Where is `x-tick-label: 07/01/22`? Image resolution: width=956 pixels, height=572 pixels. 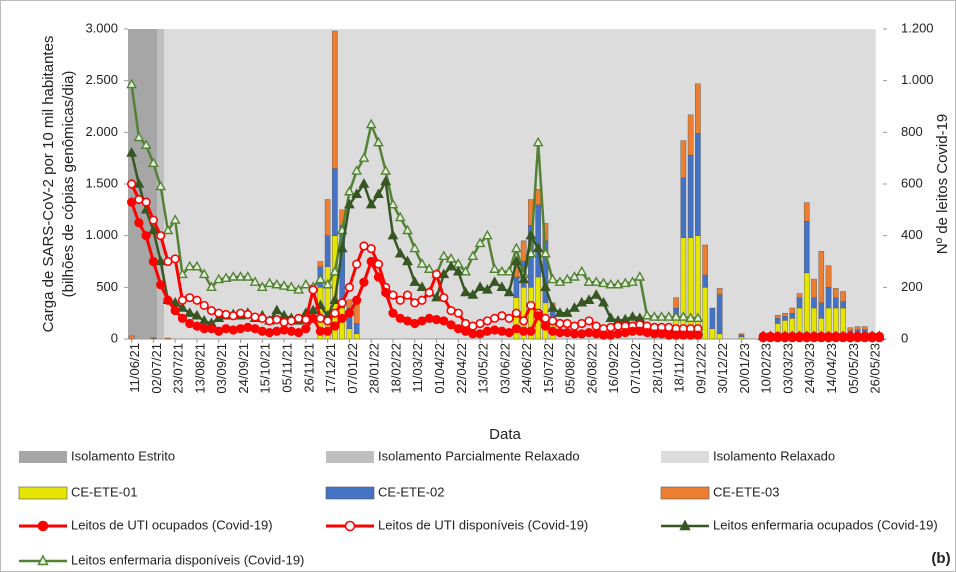 x-tick-label: 07/01/22 is located at coordinates (352, 368).